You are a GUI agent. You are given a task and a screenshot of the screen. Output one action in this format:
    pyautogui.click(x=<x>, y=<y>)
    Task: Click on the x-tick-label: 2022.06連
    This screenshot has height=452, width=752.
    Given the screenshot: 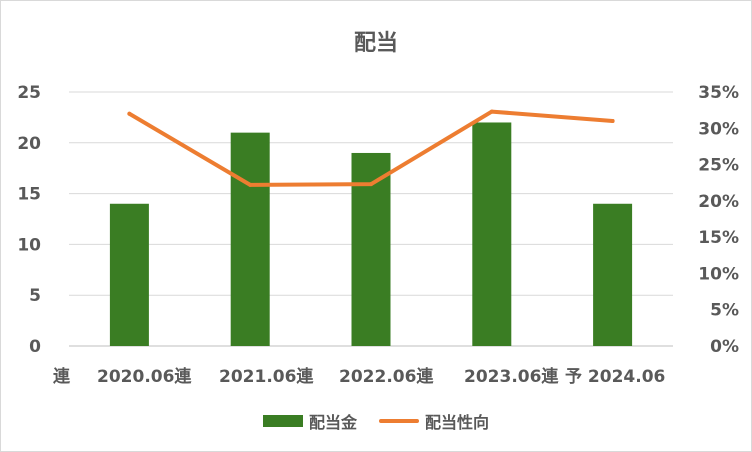 What is the action you would take?
    pyautogui.click(x=386, y=376)
    